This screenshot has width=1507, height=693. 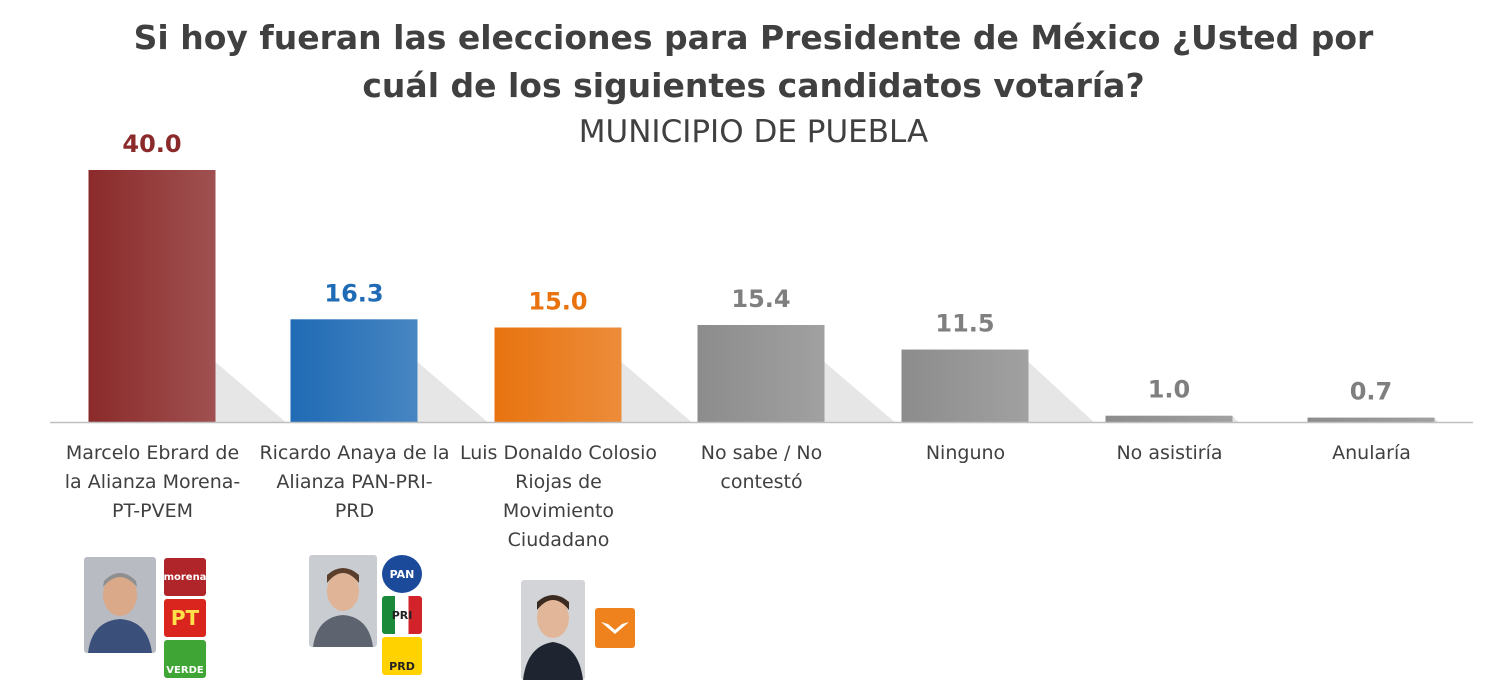 What do you see at coordinates (354, 511) in the screenshot?
I see `category-label-line: PRD` at bounding box center [354, 511].